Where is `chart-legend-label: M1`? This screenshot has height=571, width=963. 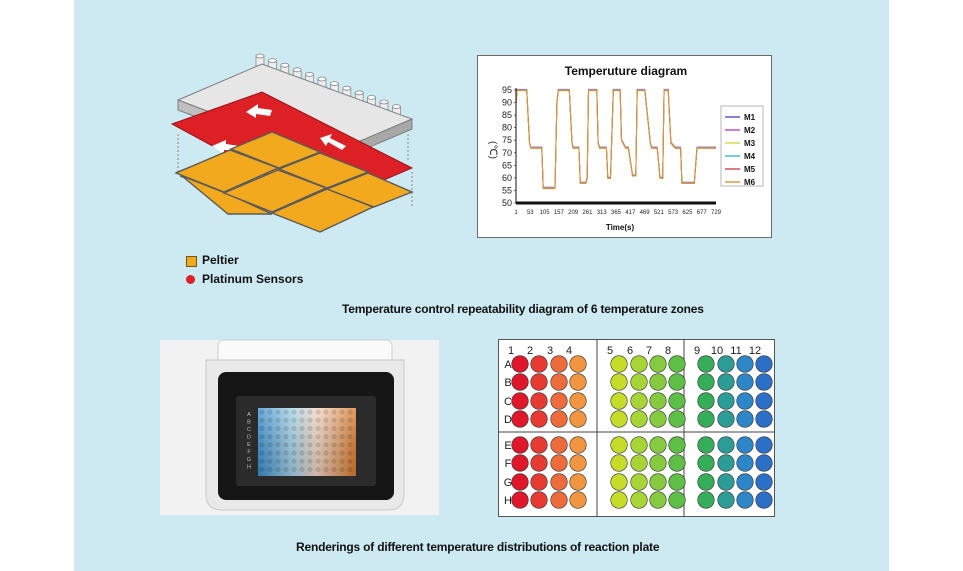
chart-legend-label: M1 is located at coordinates (750, 117).